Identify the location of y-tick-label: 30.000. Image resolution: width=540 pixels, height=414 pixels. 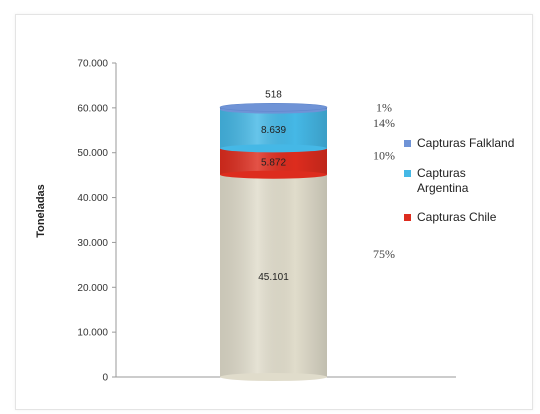
(92, 243).